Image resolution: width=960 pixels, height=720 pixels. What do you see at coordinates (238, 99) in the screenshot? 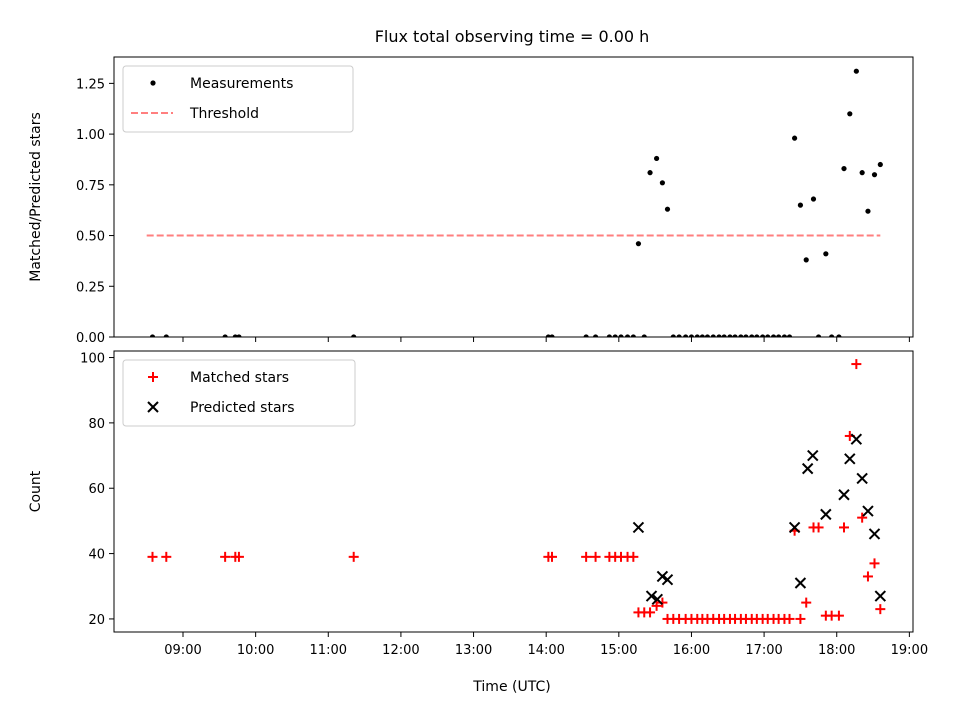
I see `legend: Measurements Threshold` at bounding box center [238, 99].